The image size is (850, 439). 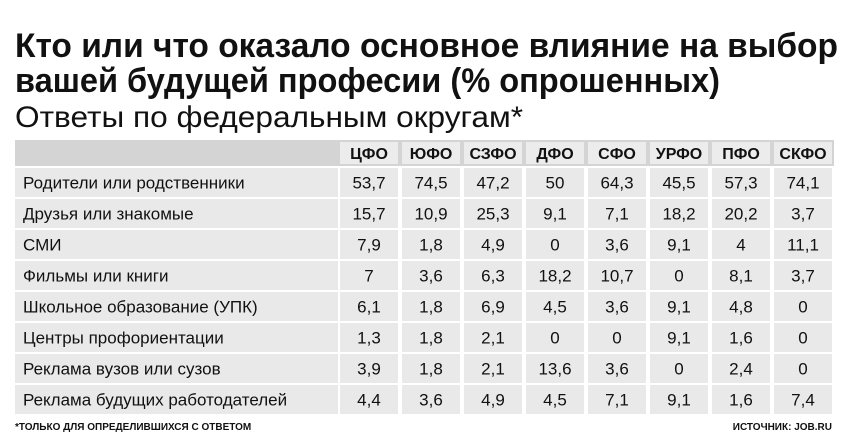 I want to click on cell-value: 6,3, so click(x=493, y=276).